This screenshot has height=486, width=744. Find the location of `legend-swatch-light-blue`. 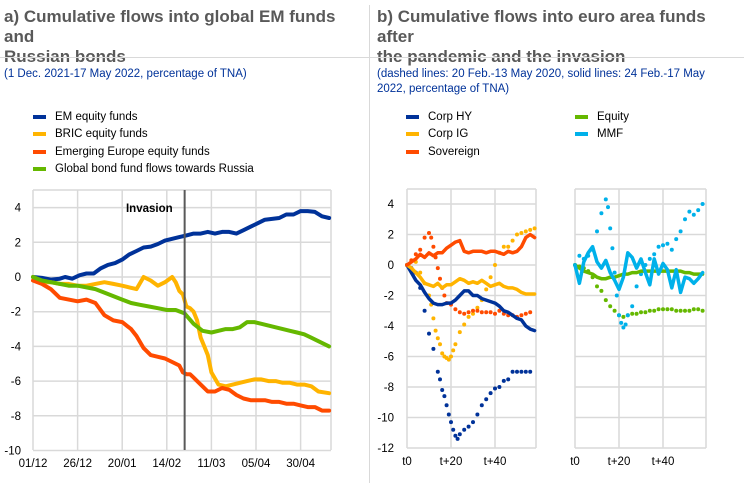

legend-swatch-light-blue is located at coordinates (581, 133).